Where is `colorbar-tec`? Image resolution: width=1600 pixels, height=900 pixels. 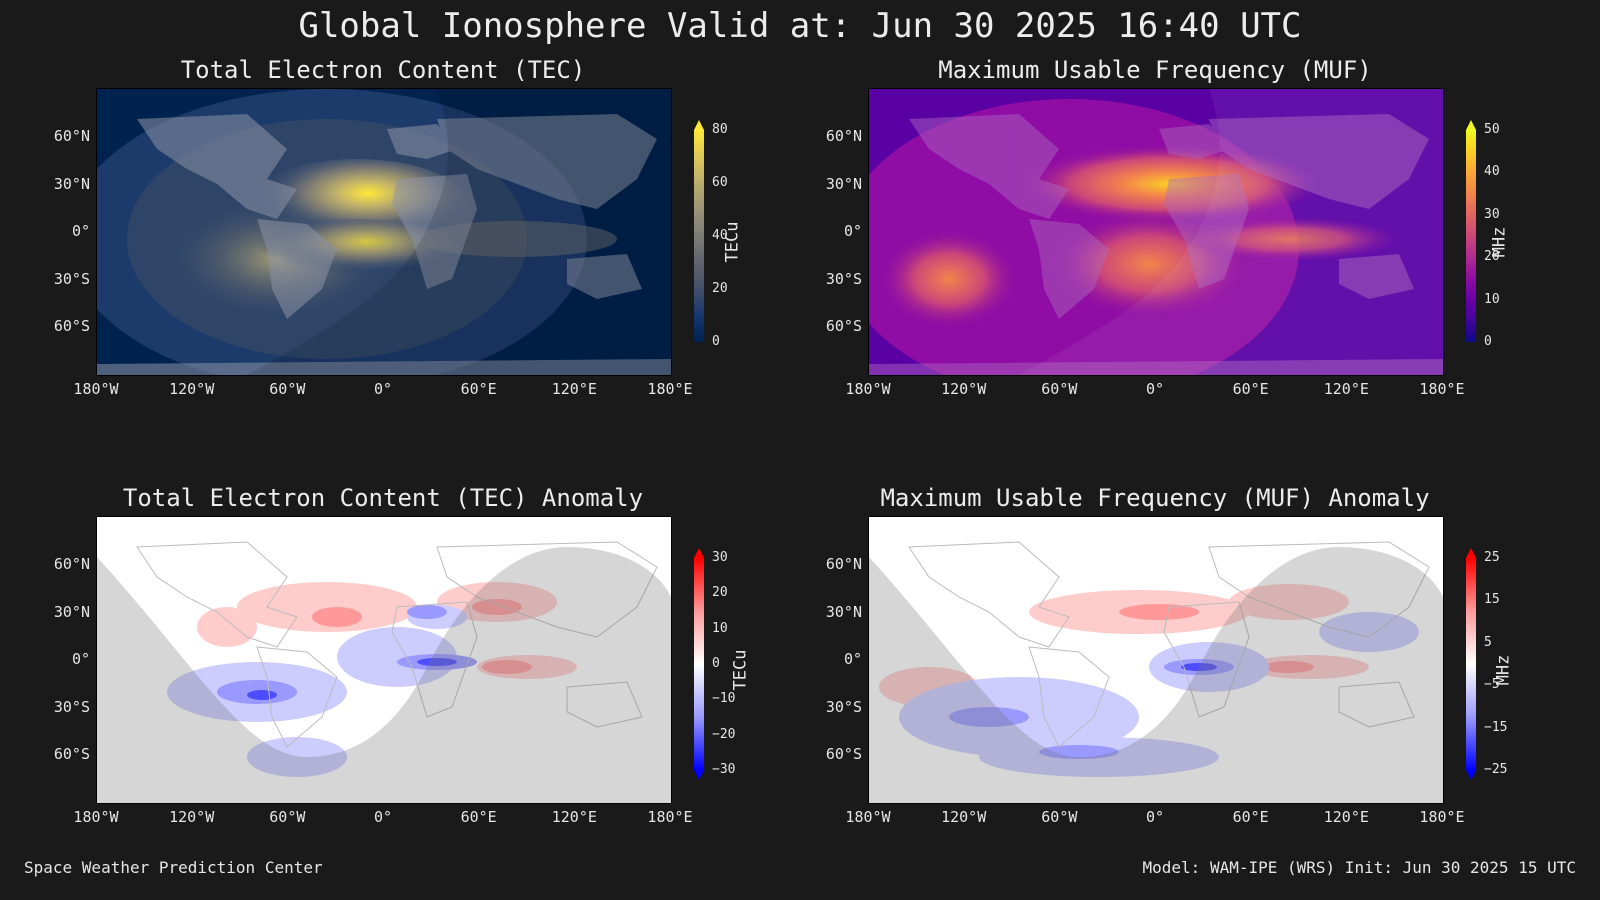
colorbar-tec is located at coordinates (699, 236).